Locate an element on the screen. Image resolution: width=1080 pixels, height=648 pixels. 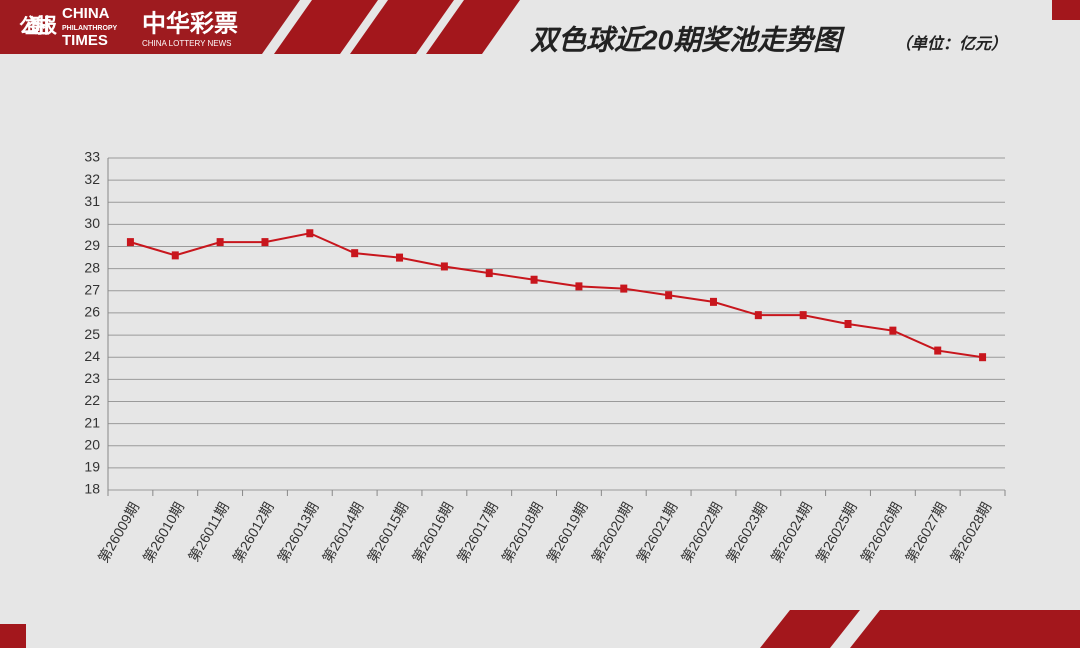
chart-subtitle: （单位：亿元） is located at coordinates (951, 43).